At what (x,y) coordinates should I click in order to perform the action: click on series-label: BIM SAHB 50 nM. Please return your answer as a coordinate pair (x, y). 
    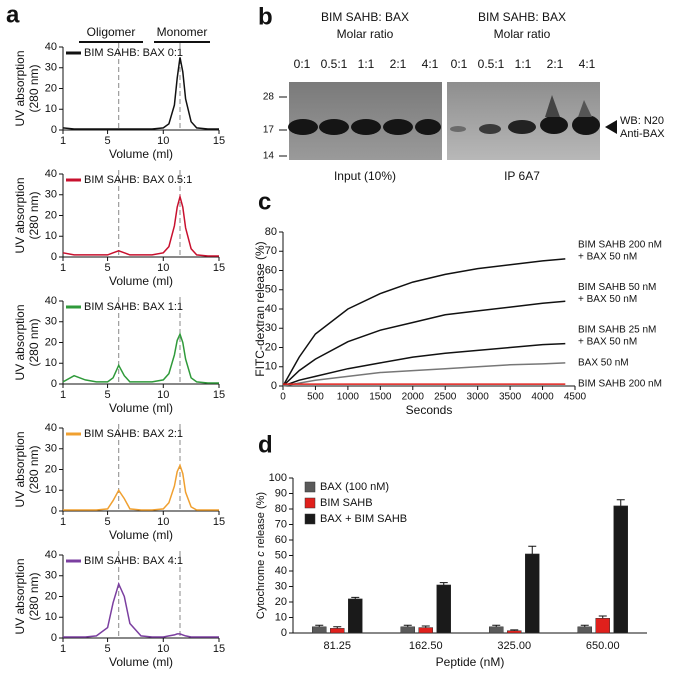
    Looking at the image, I should click on (617, 287).